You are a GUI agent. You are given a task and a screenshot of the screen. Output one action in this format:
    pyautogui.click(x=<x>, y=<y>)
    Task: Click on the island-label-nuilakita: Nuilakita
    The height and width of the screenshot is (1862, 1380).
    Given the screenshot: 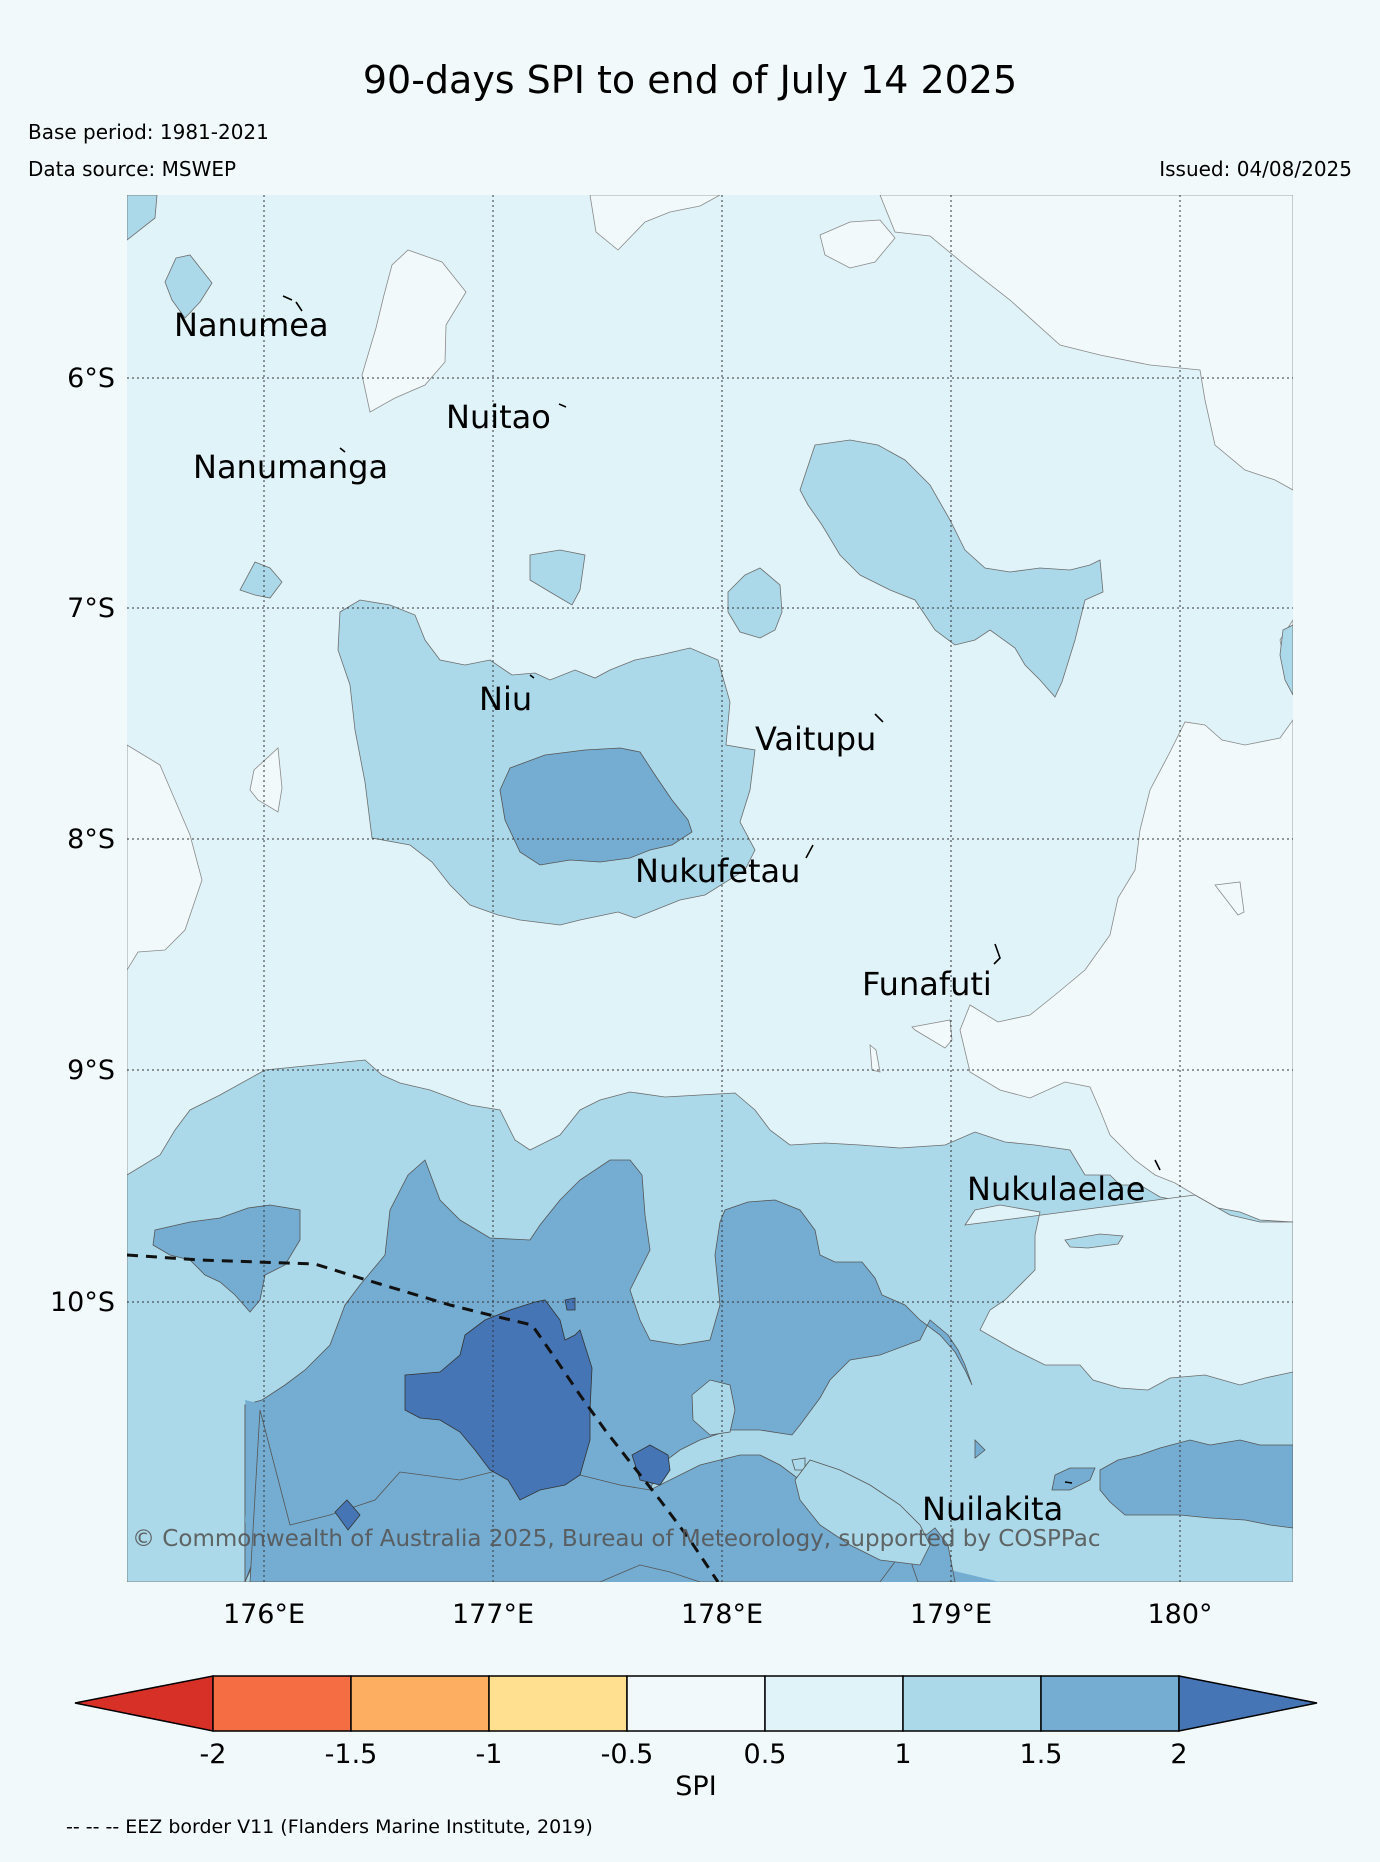 What is the action you would take?
    pyautogui.click(x=992, y=1509)
    